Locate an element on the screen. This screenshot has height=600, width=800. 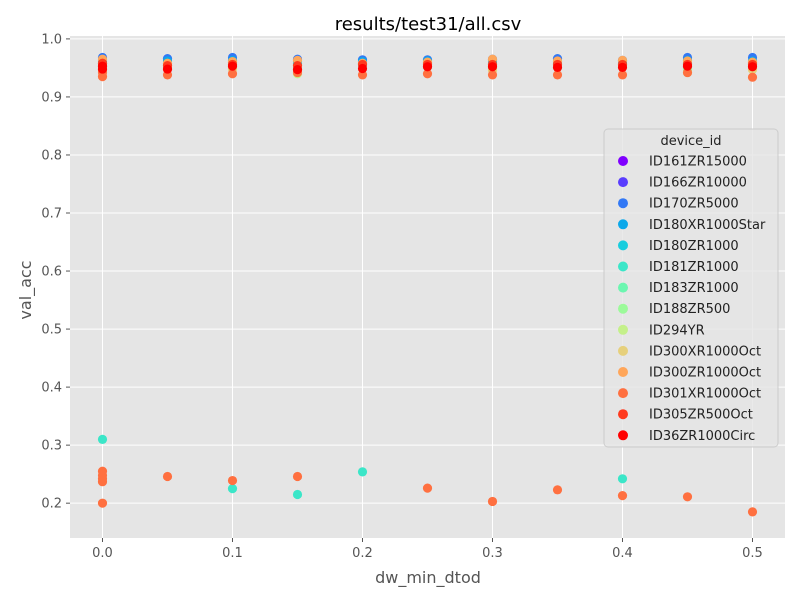
legend-label: ID170ZR5000 is located at coordinates (694, 204).